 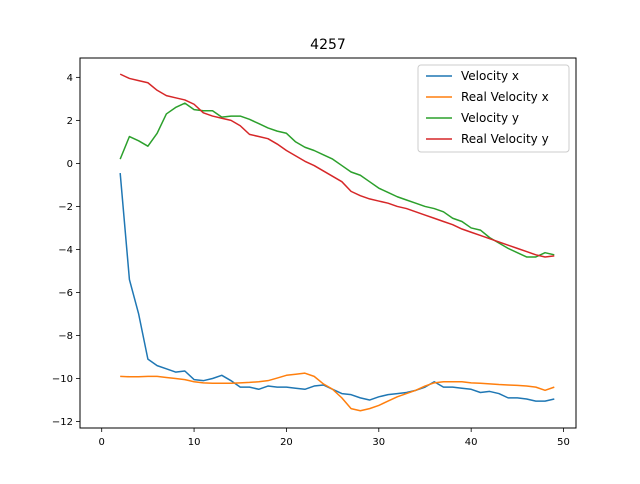 What do you see at coordinates (505, 97) in the screenshot?
I see `legend-label-1: Real Velocity x` at bounding box center [505, 97].